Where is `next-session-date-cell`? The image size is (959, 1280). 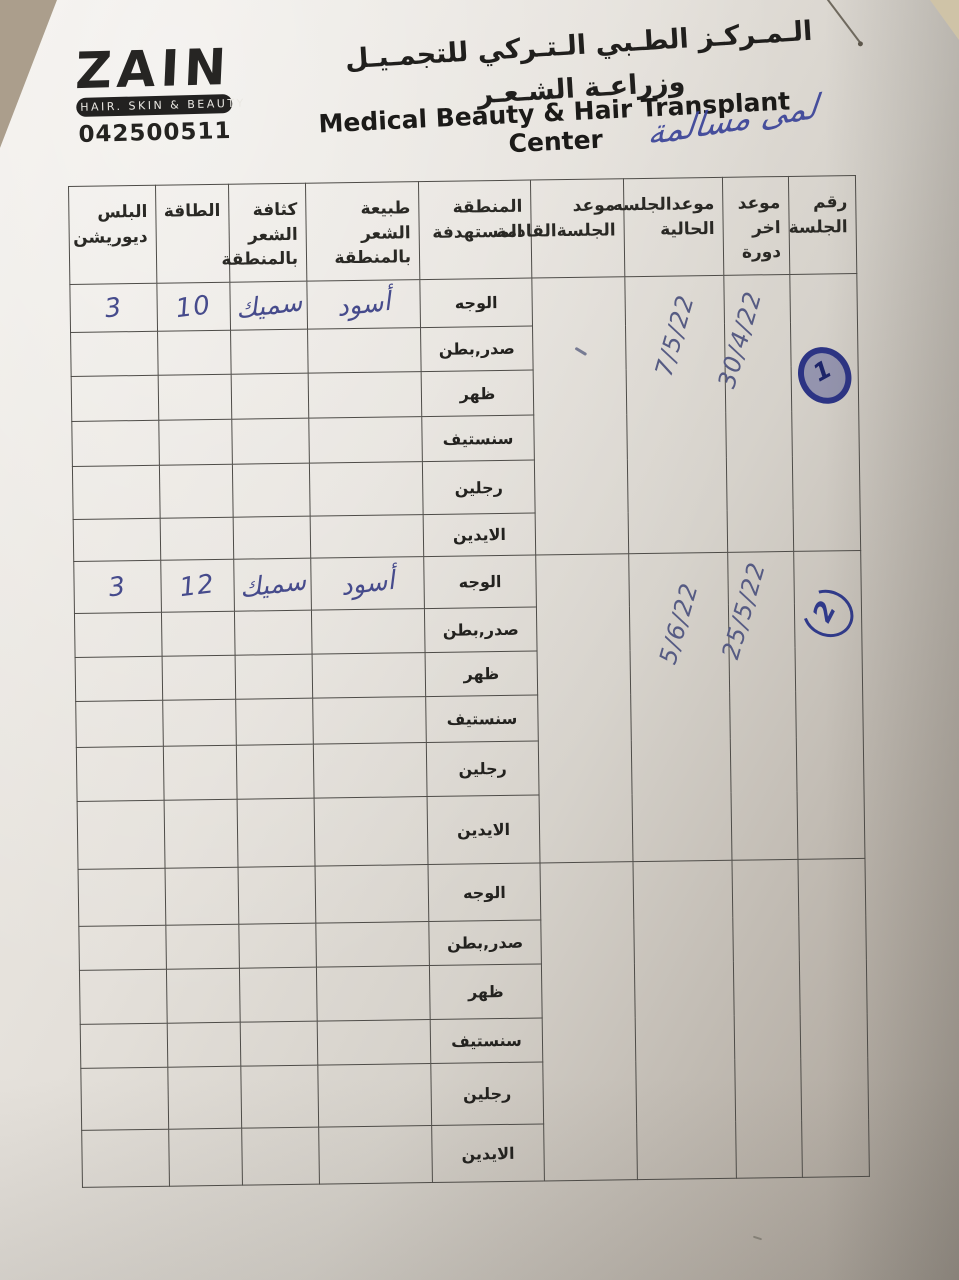
next-session-date-cell is located at coordinates (580, 416).